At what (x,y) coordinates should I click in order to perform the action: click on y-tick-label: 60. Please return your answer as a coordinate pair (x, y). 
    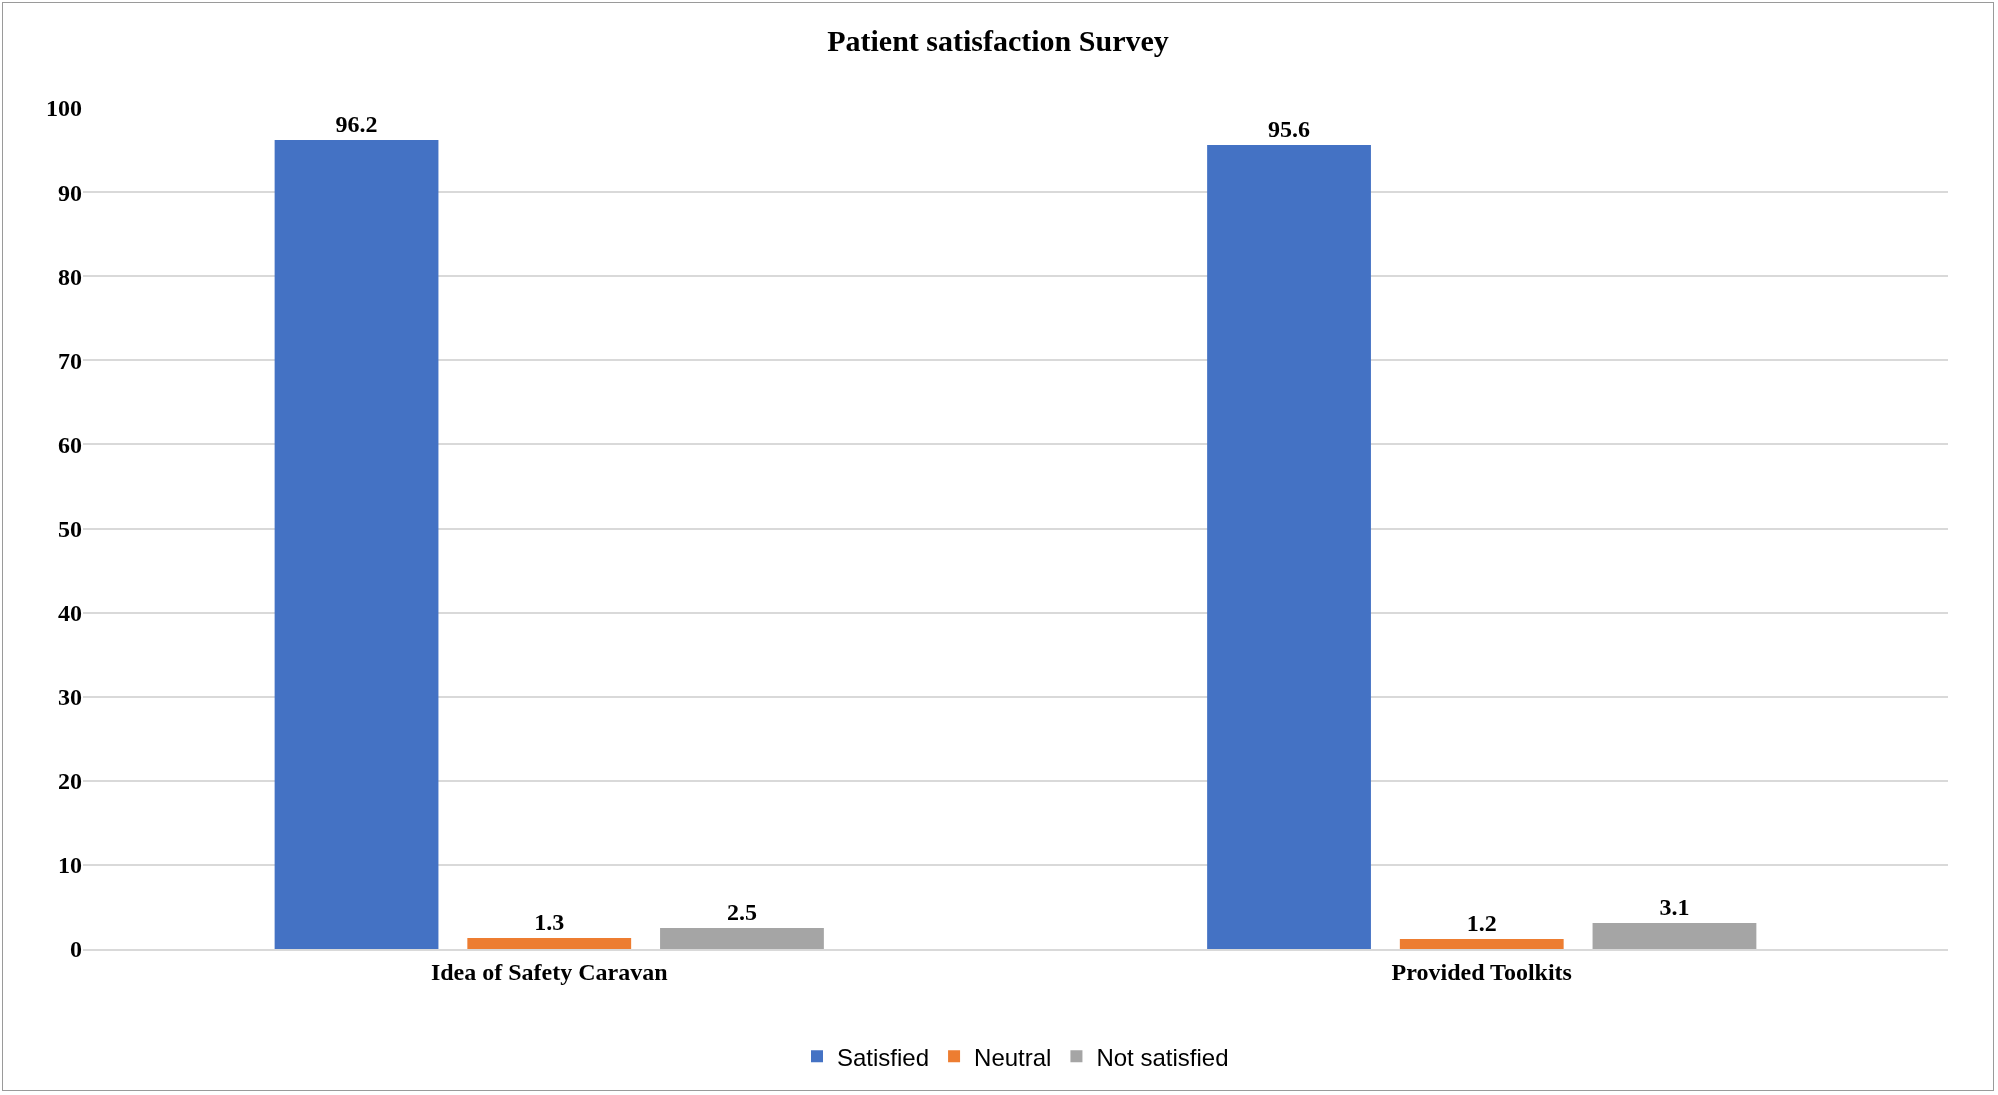
    Looking at the image, I should click on (70, 444).